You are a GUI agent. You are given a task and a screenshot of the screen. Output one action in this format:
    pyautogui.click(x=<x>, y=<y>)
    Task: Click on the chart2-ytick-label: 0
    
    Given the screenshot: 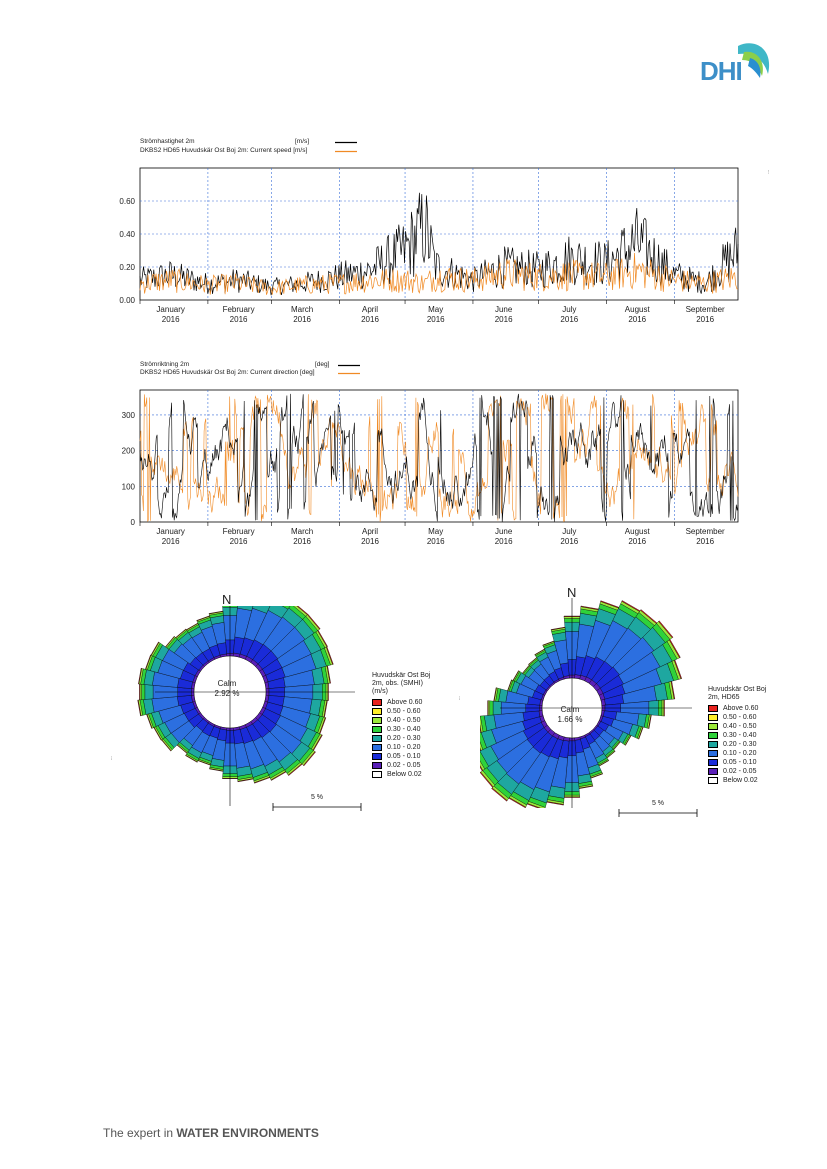 What is the action you would take?
    pyautogui.click(x=133, y=522)
    